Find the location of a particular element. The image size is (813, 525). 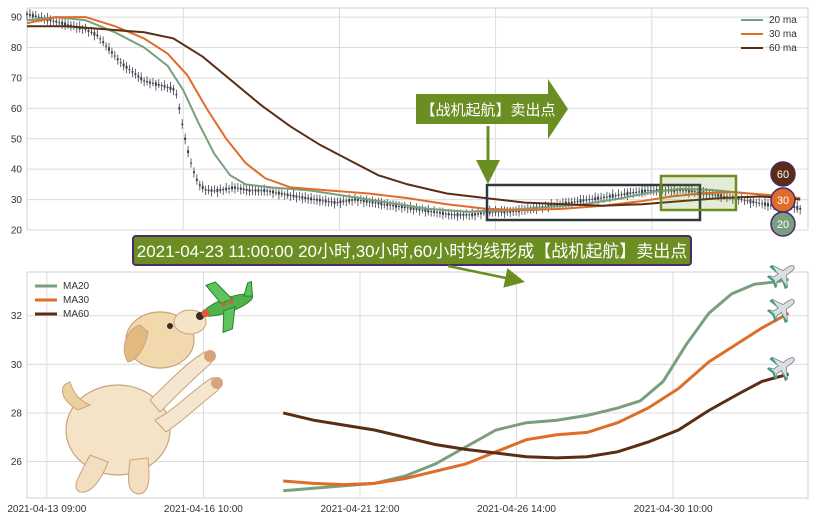

x-tick-label: 2021-04-26 14:00 is located at coordinates (516, 509).